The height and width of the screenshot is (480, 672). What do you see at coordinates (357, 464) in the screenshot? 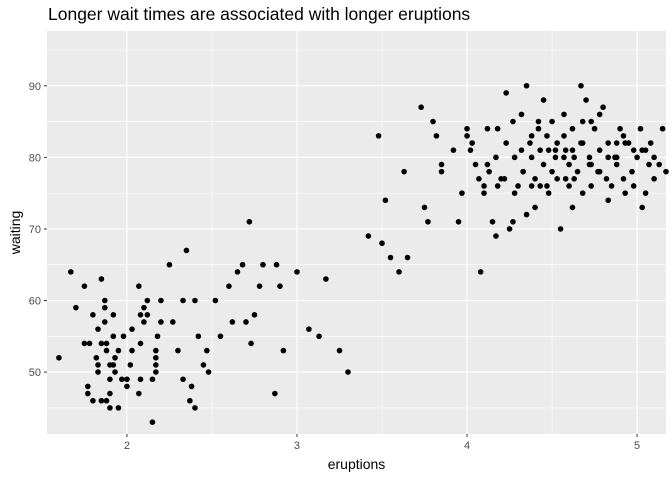
I see `x-axis-title: eruptions` at bounding box center [357, 464].